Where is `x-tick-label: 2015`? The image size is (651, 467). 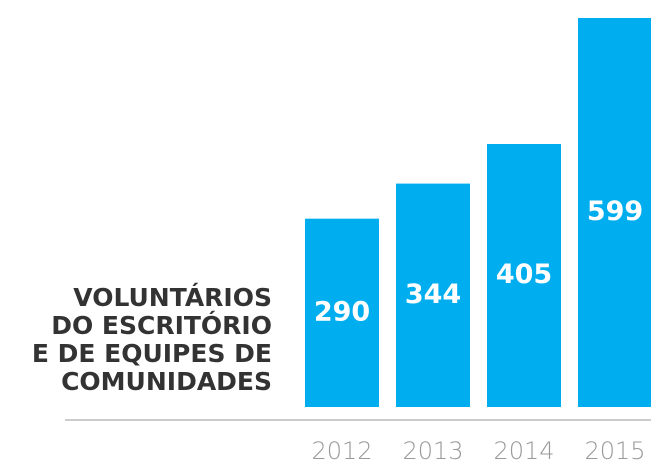
x-tick-label: 2015 is located at coordinates (614, 451).